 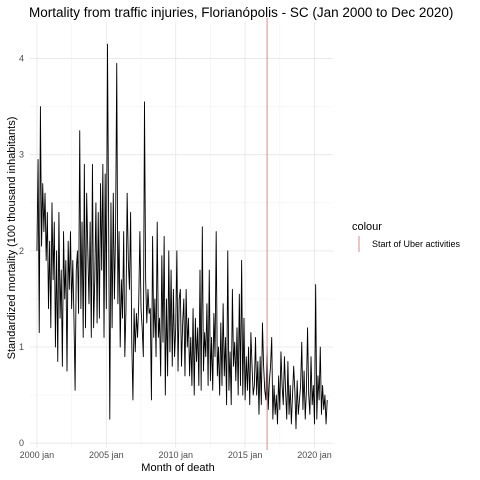 I want to click on x-tick-label: 2000 jan, so click(x=37, y=455).